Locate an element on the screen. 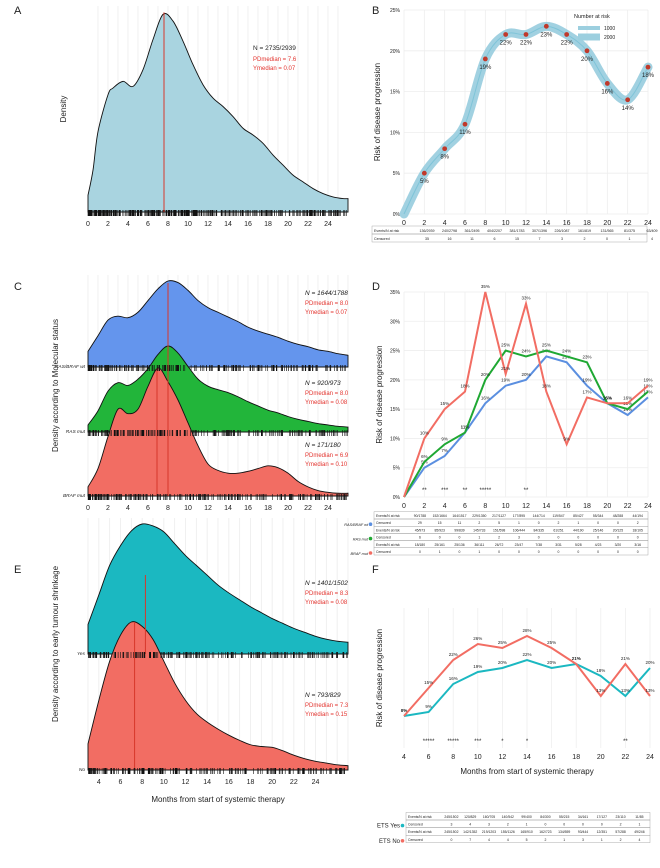  table-cell: 55/215 is located at coordinates (564, 817).